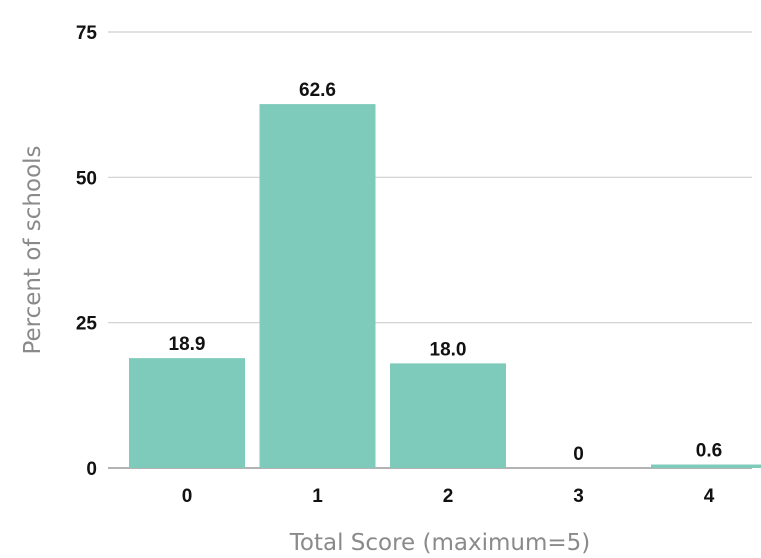 The image size is (761, 558). I want to click on x-tick-label-1: 1, so click(317, 496).